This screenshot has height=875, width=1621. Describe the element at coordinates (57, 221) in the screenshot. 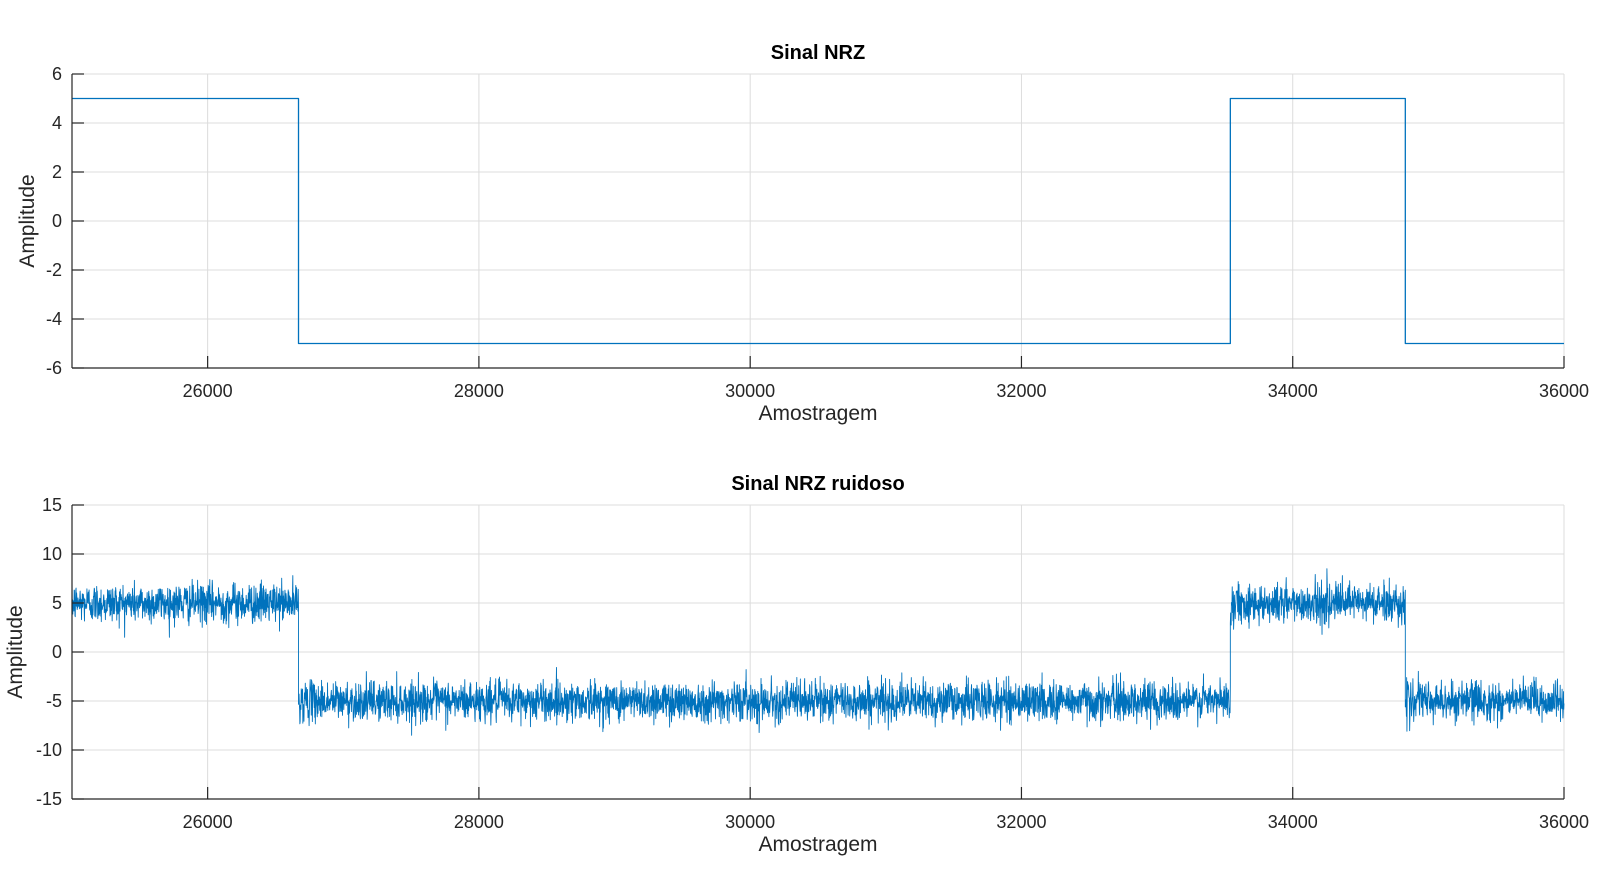

I see `nrz-y-tick-label-3: 0` at that location.